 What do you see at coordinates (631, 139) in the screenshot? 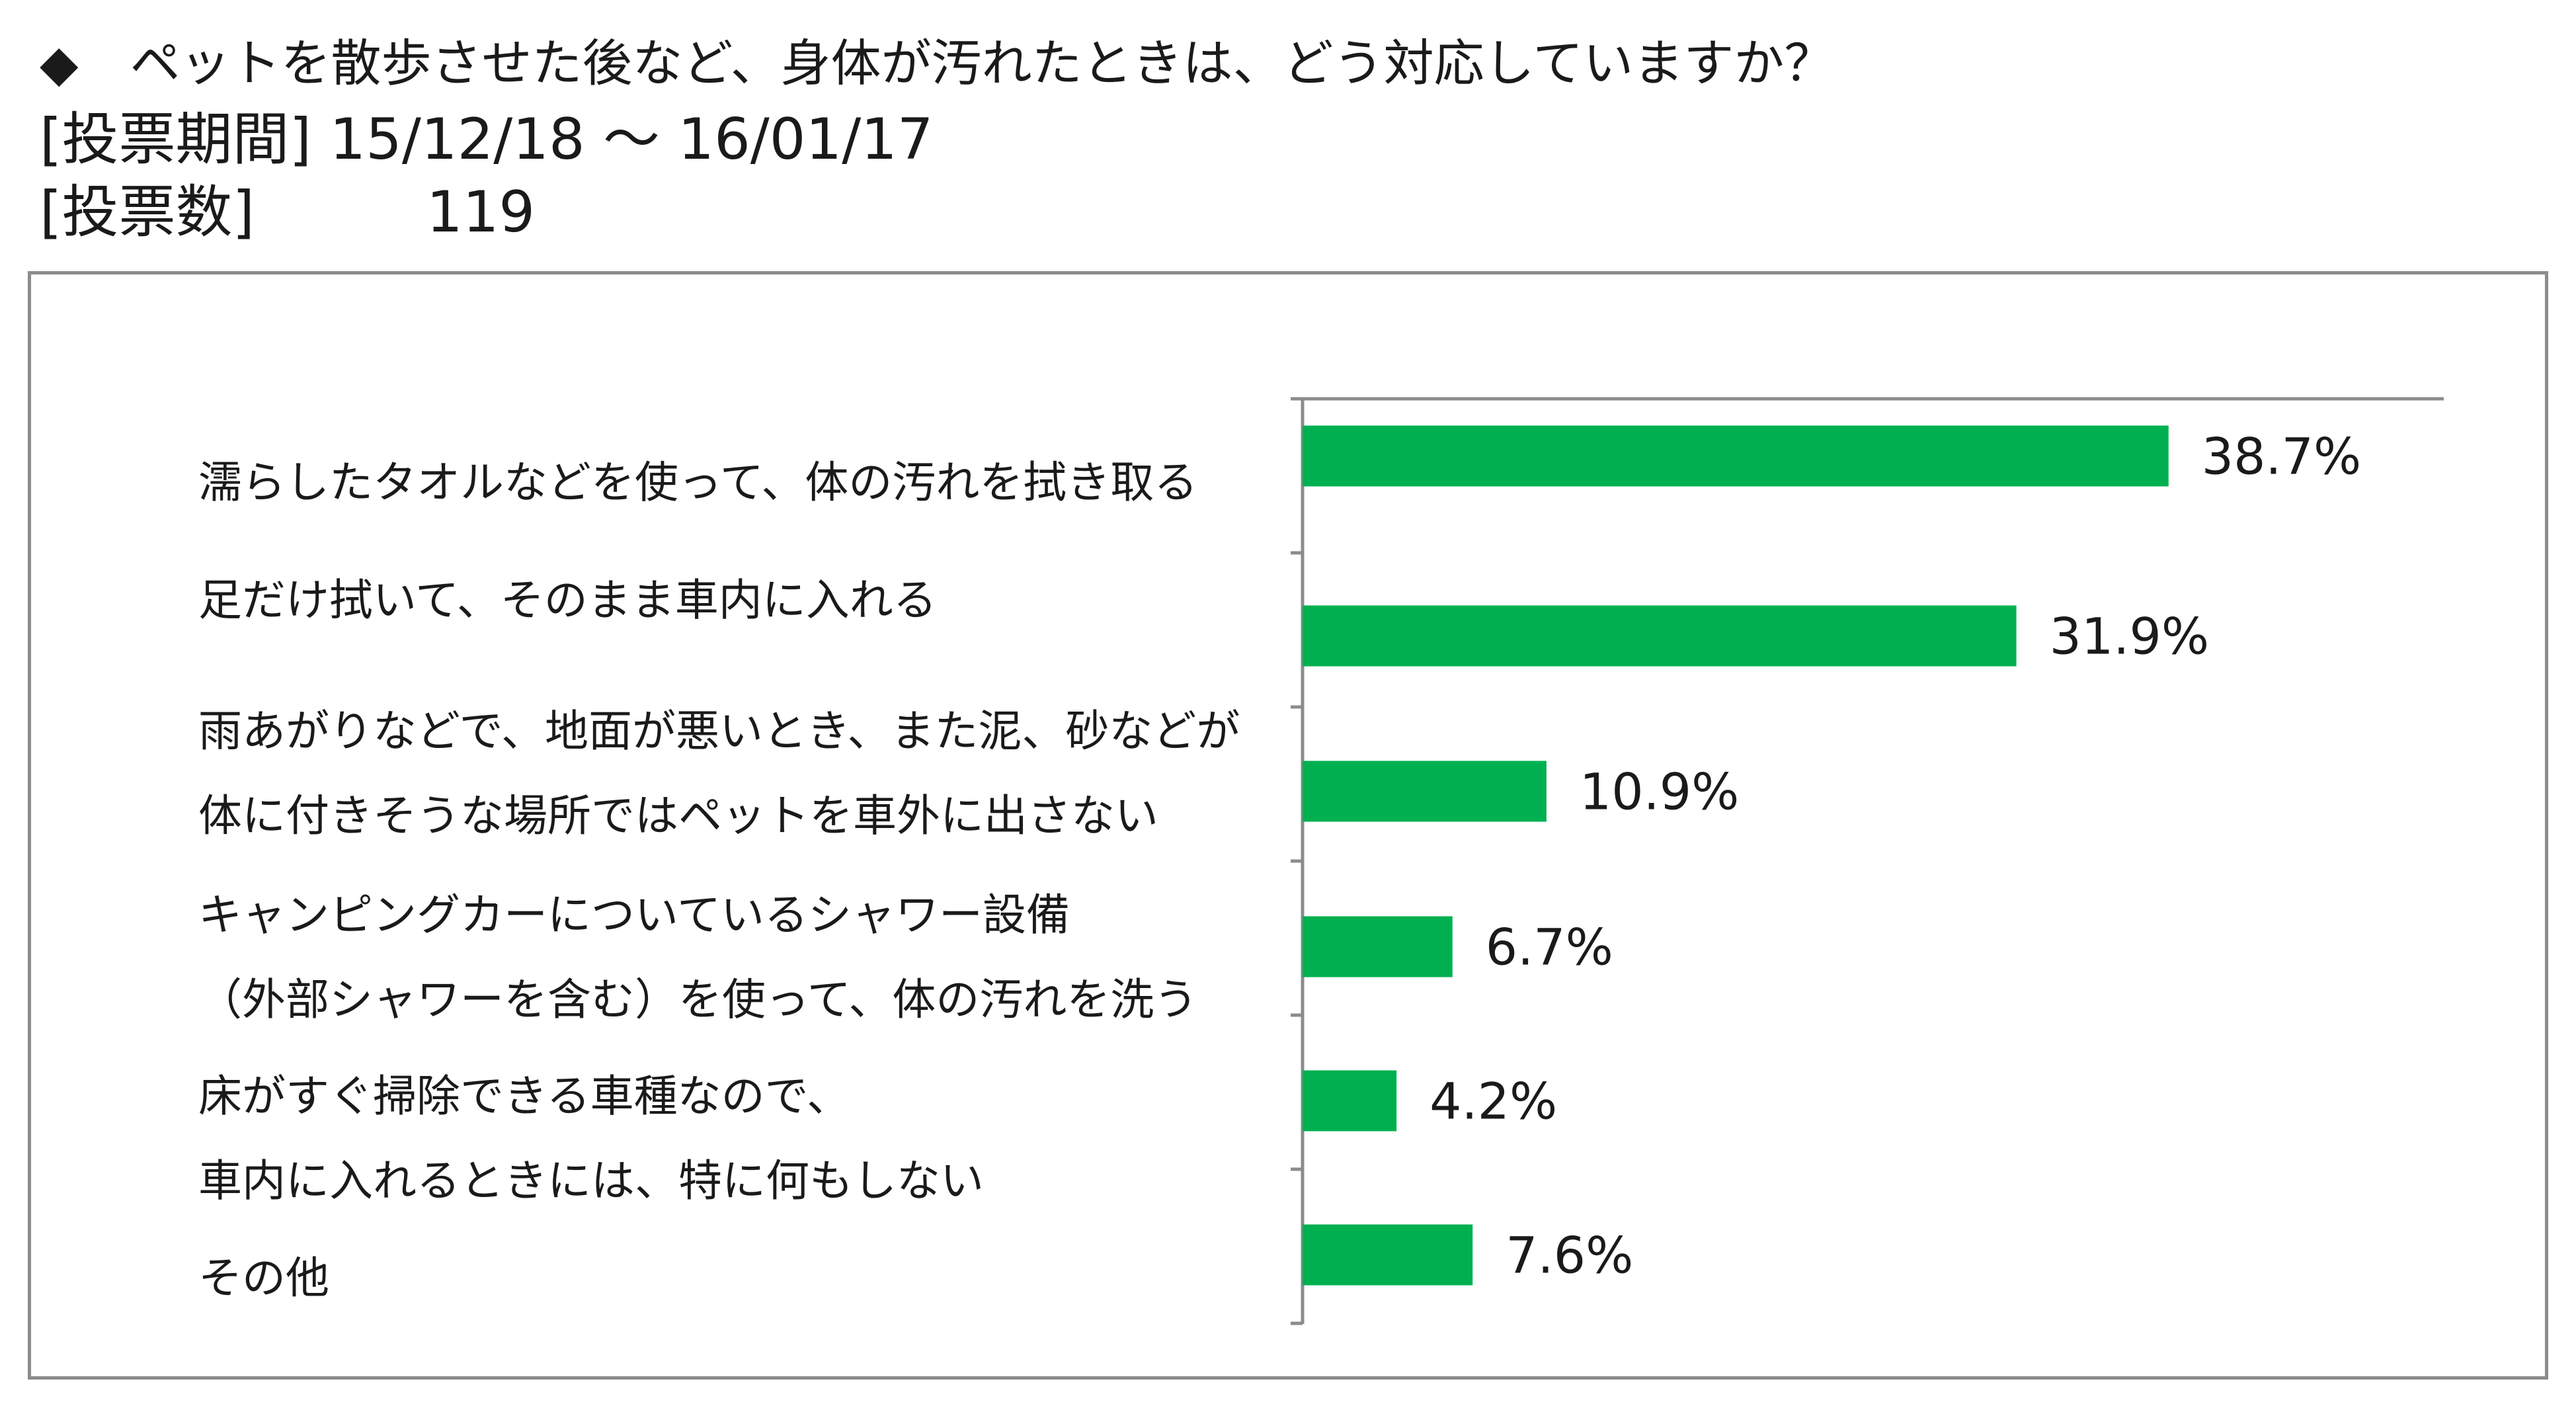
I see `period-value: 15/12/18 ～ 16/01/17` at bounding box center [631, 139].